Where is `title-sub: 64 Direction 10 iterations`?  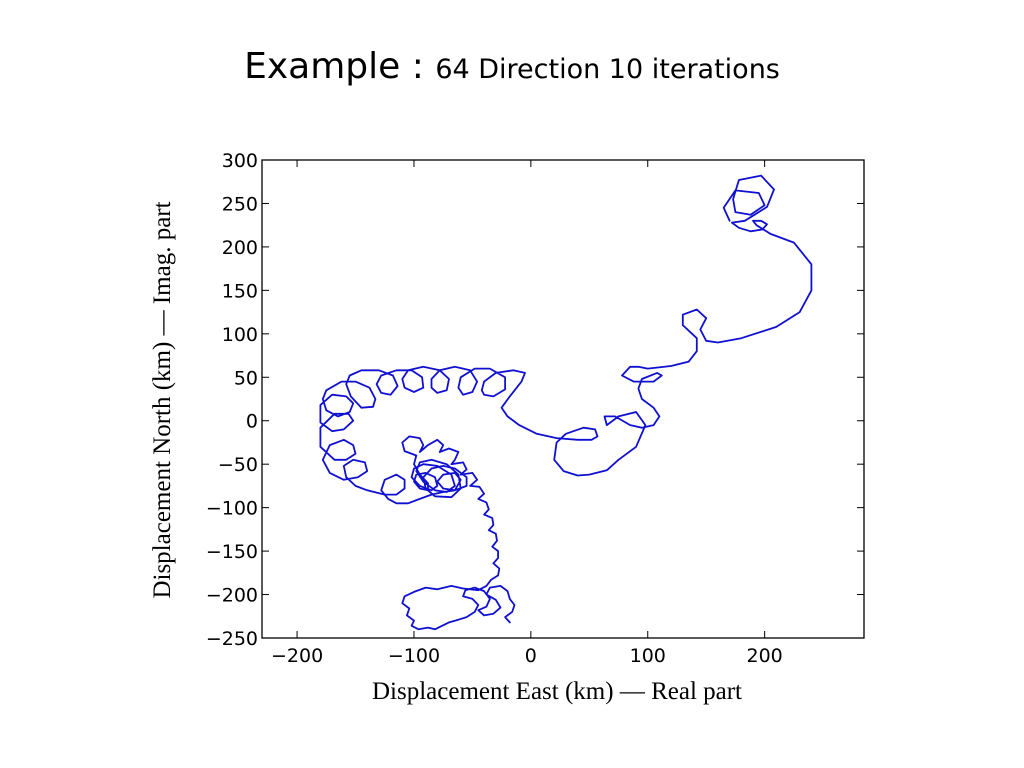 title-sub: 64 Direction 10 iterations is located at coordinates (607, 69).